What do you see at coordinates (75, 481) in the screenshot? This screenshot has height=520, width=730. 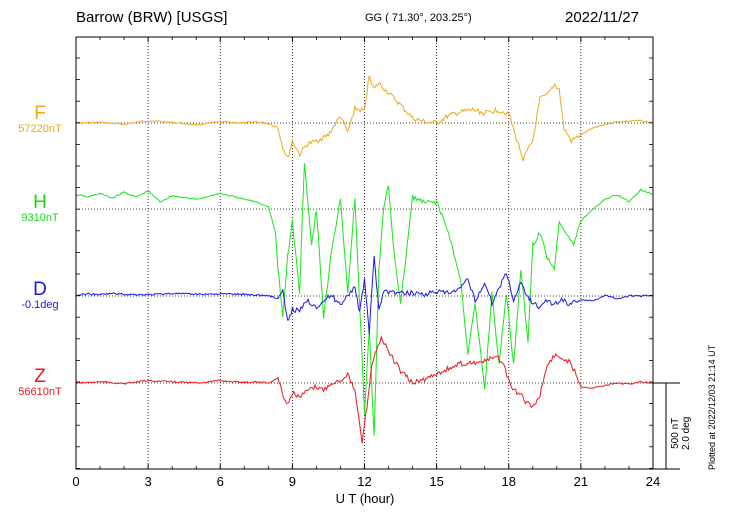 I see `x-tick-label: 0` at bounding box center [75, 481].